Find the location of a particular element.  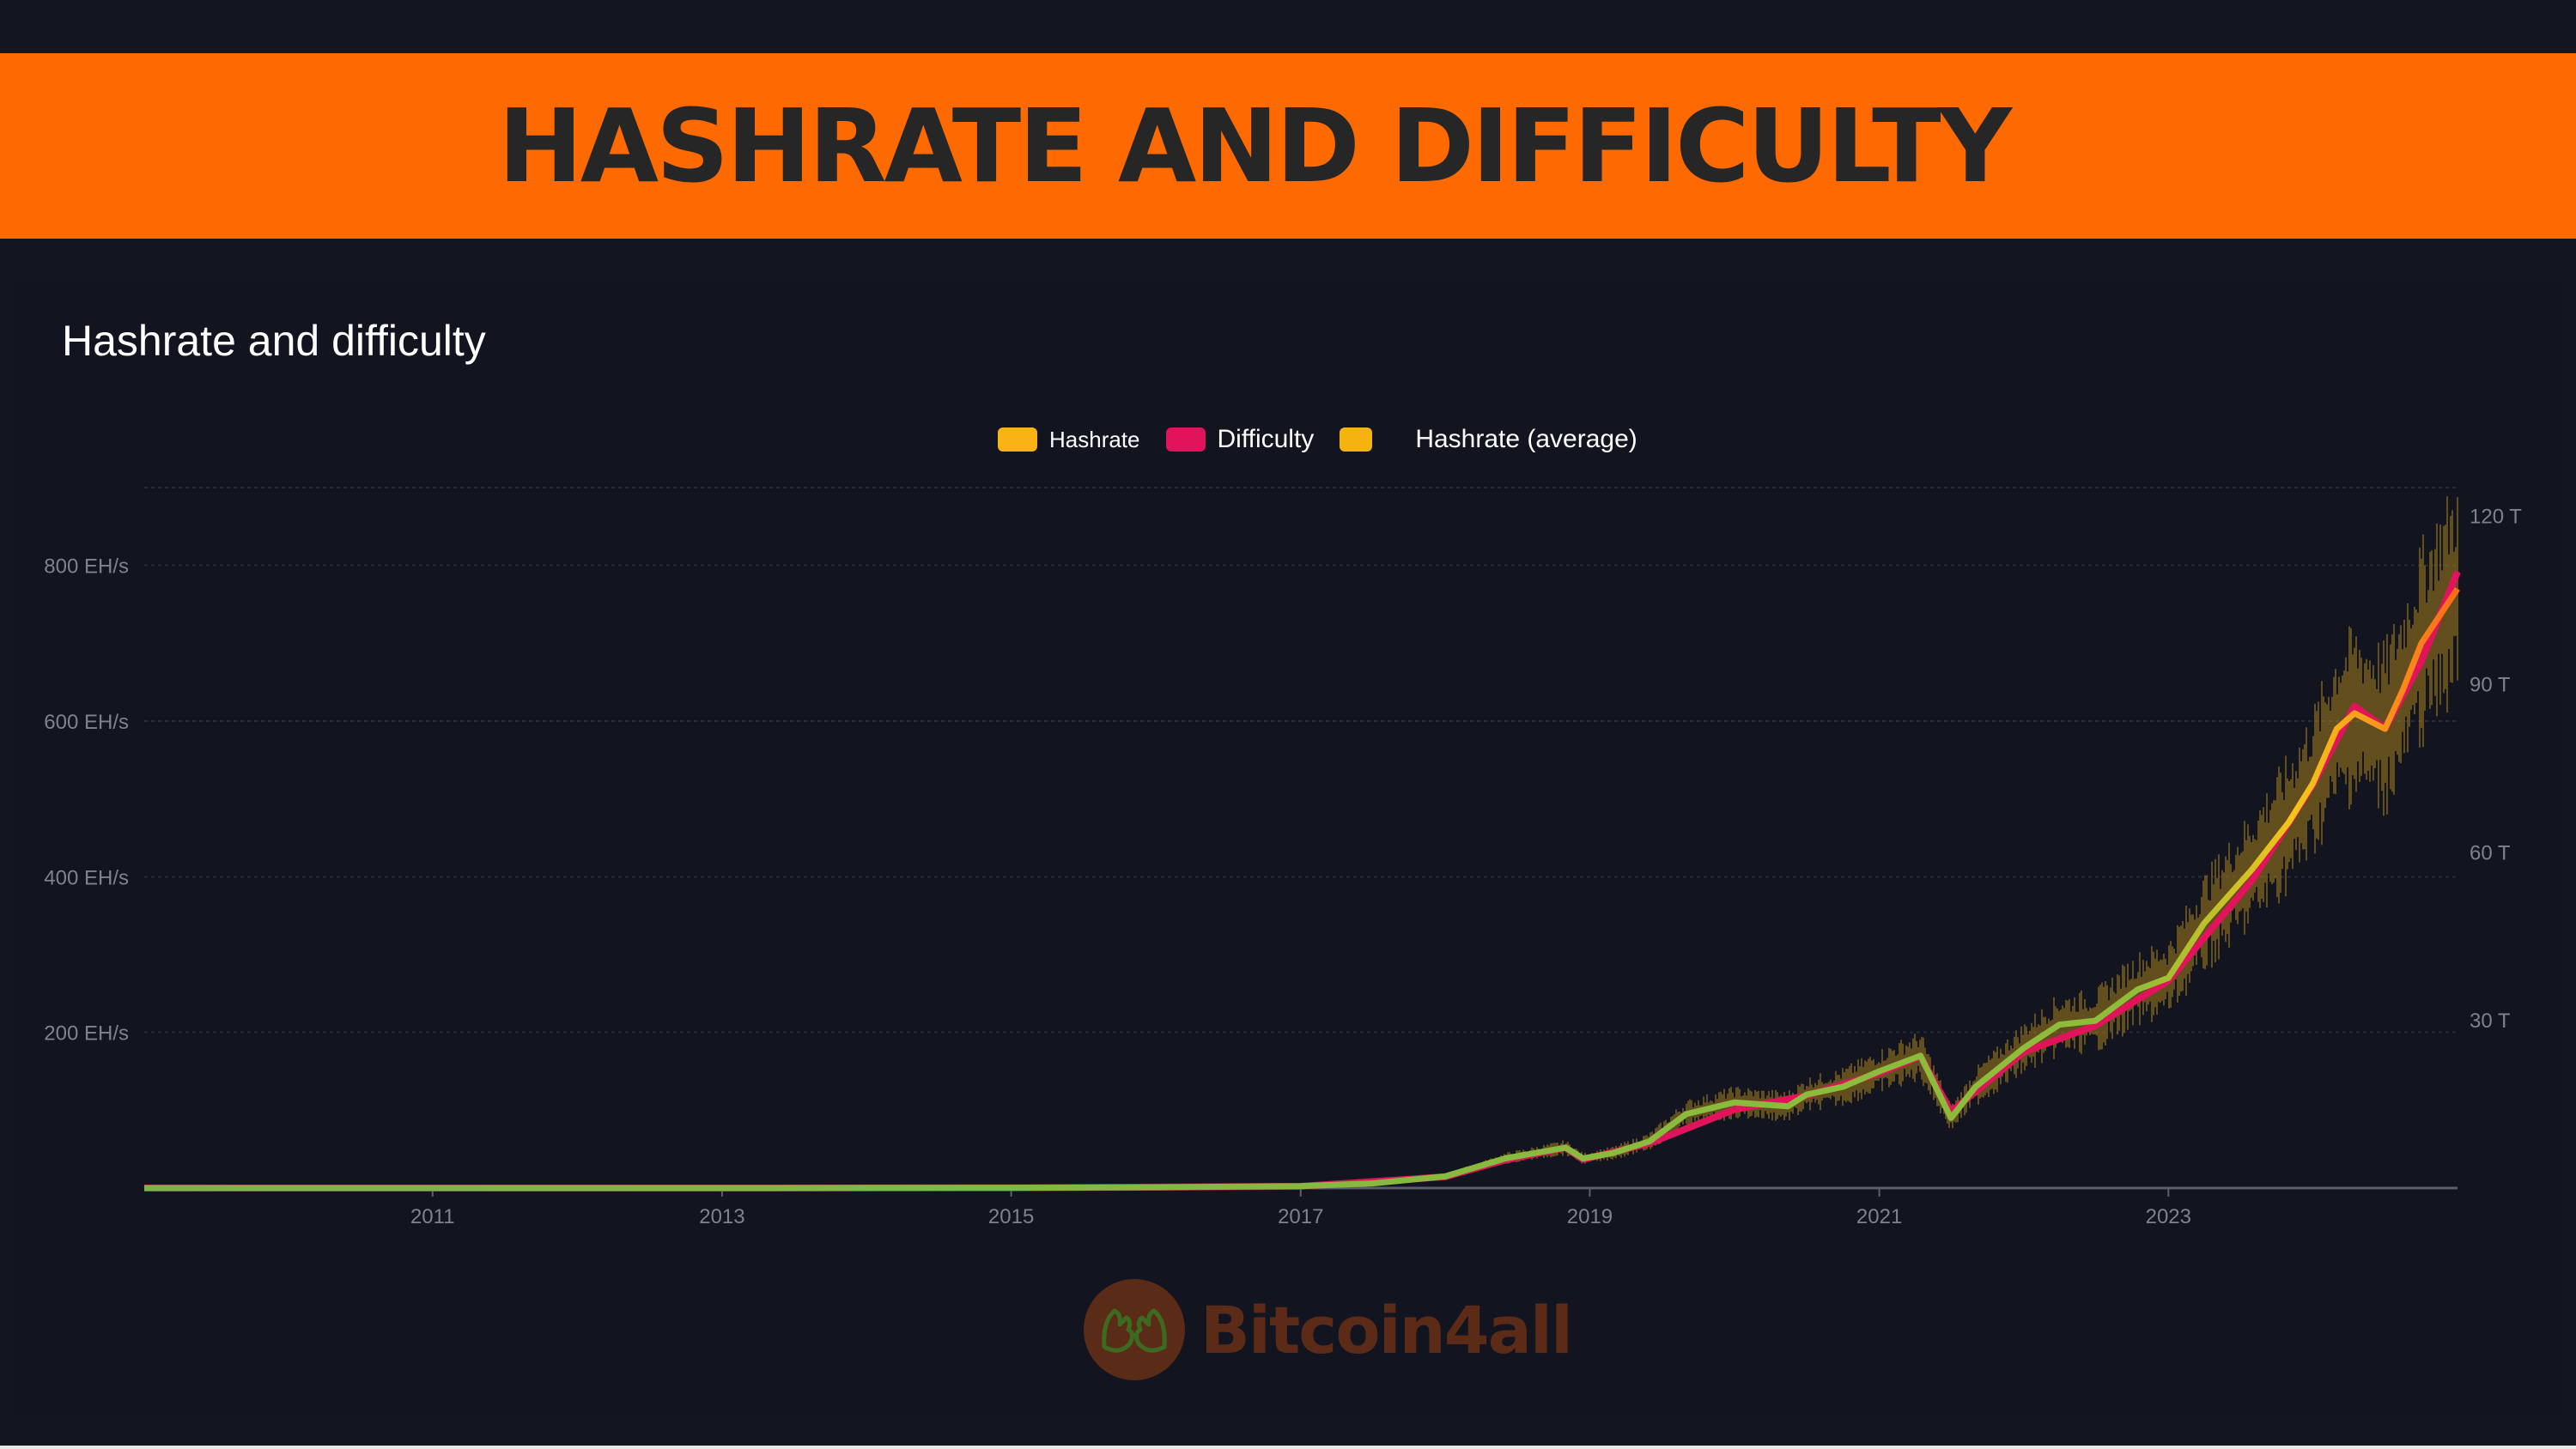

y-left-tick-label: 800 EH/s is located at coordinates (86, 567).